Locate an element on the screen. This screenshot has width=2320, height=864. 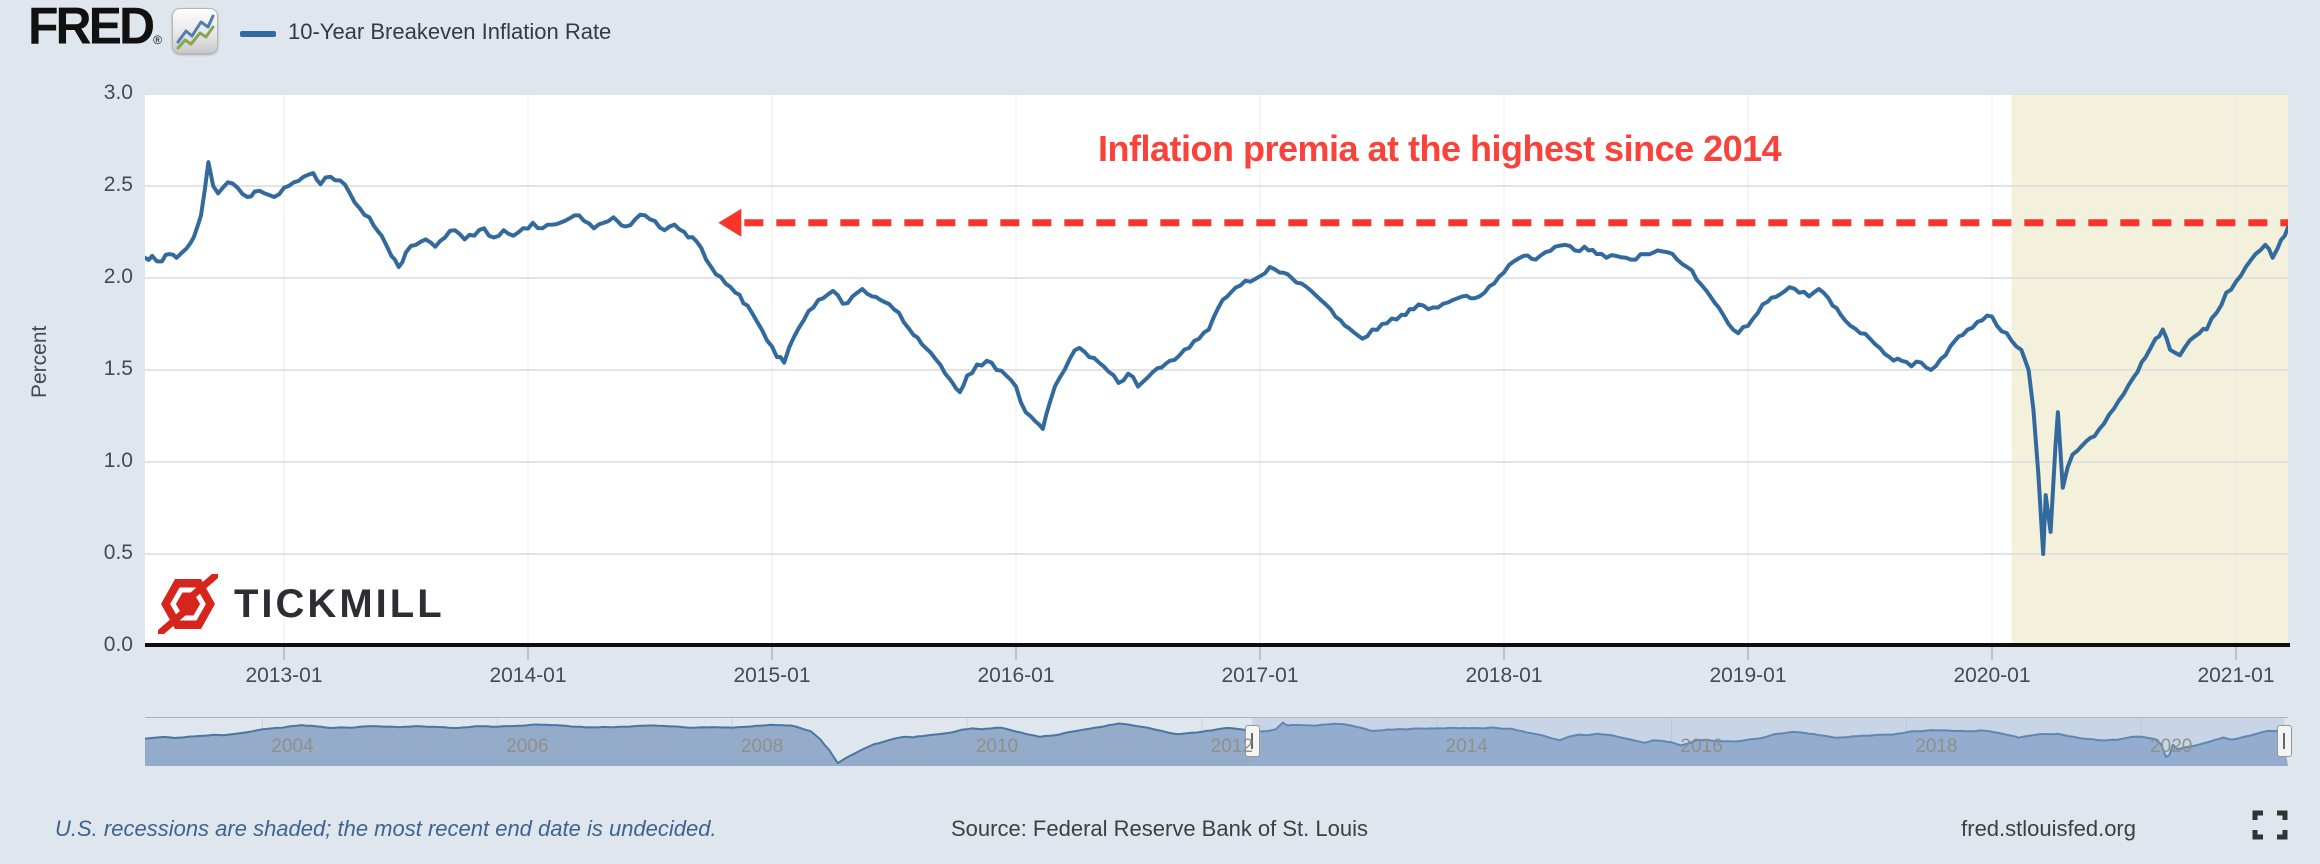
x-axis-tick-label: 2021-01 is located at coordinates (2236, 675).